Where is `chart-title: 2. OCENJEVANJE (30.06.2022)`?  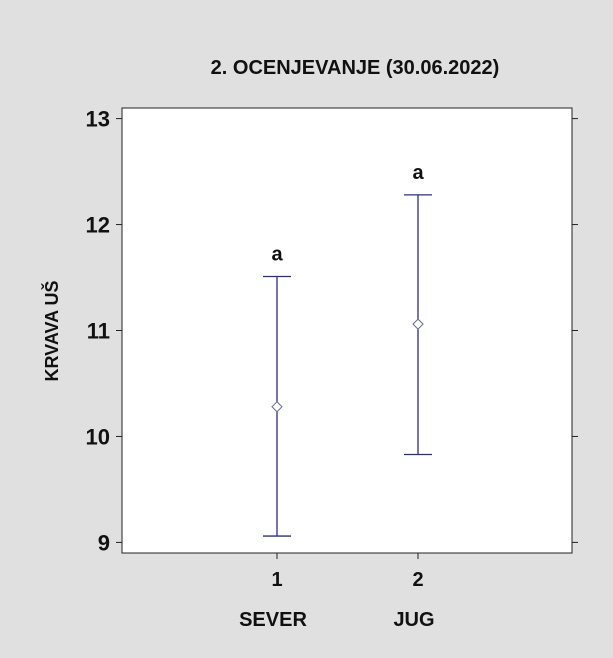 chart-title: 2. OCENJEVANJE (30.06.2022) is located at coordinates (355, 68).